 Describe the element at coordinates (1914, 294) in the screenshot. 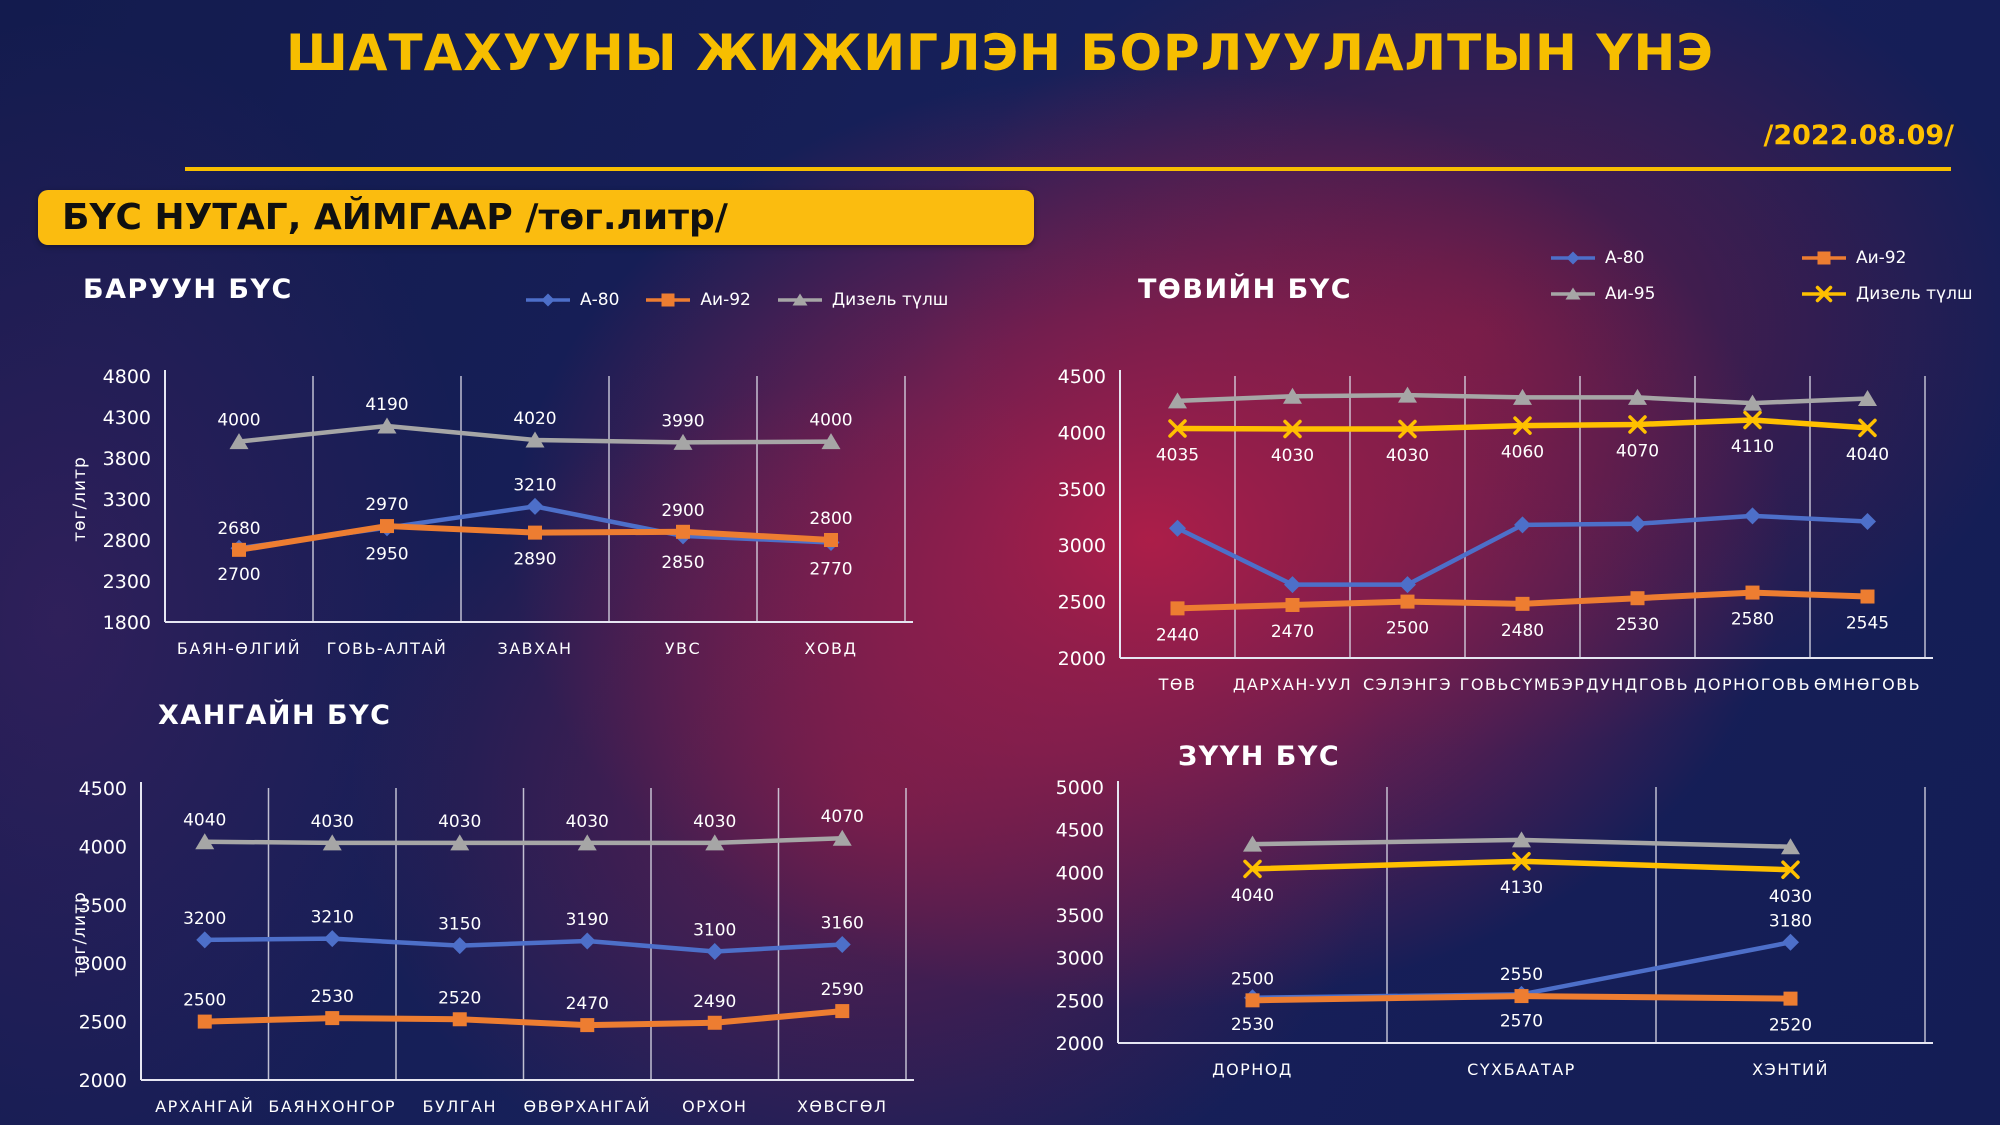

I see `legend-label: Дизель түлш` at that location.